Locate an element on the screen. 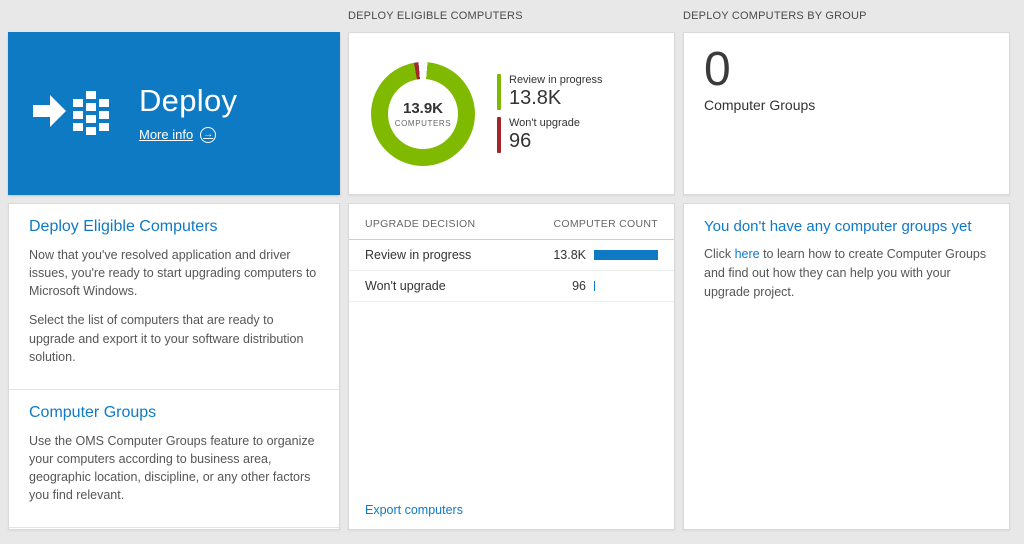  legend-value: 13.8K is located at coordinates (535, 98).